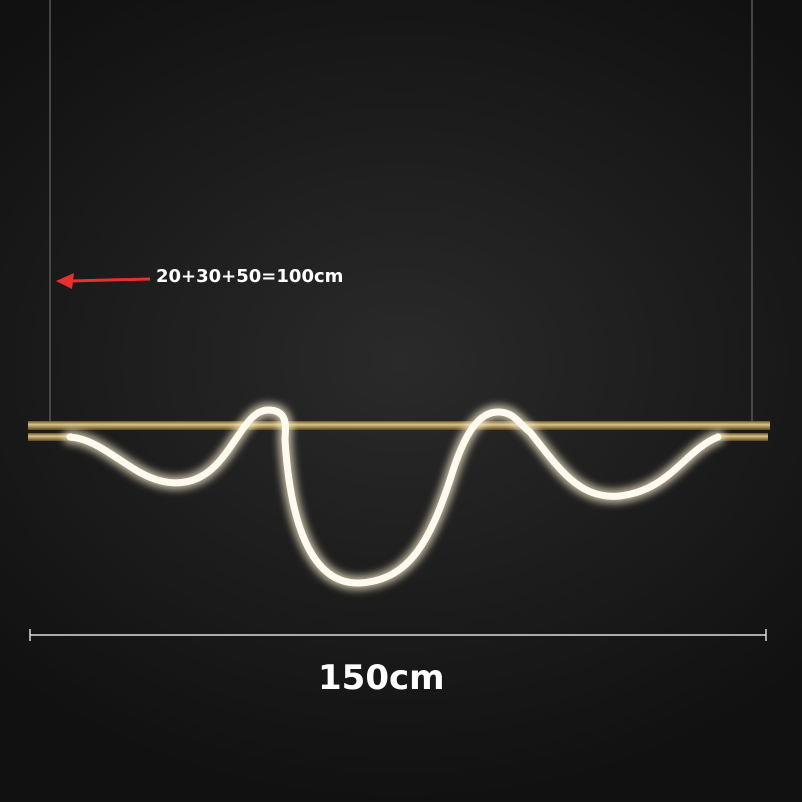 Image resolution: width=802 pixels, height=802 pixels. What do you see at coordinates (103, 281) in the screenshot?
I see `red-arrow-icon` at bounding box center [103, 281].